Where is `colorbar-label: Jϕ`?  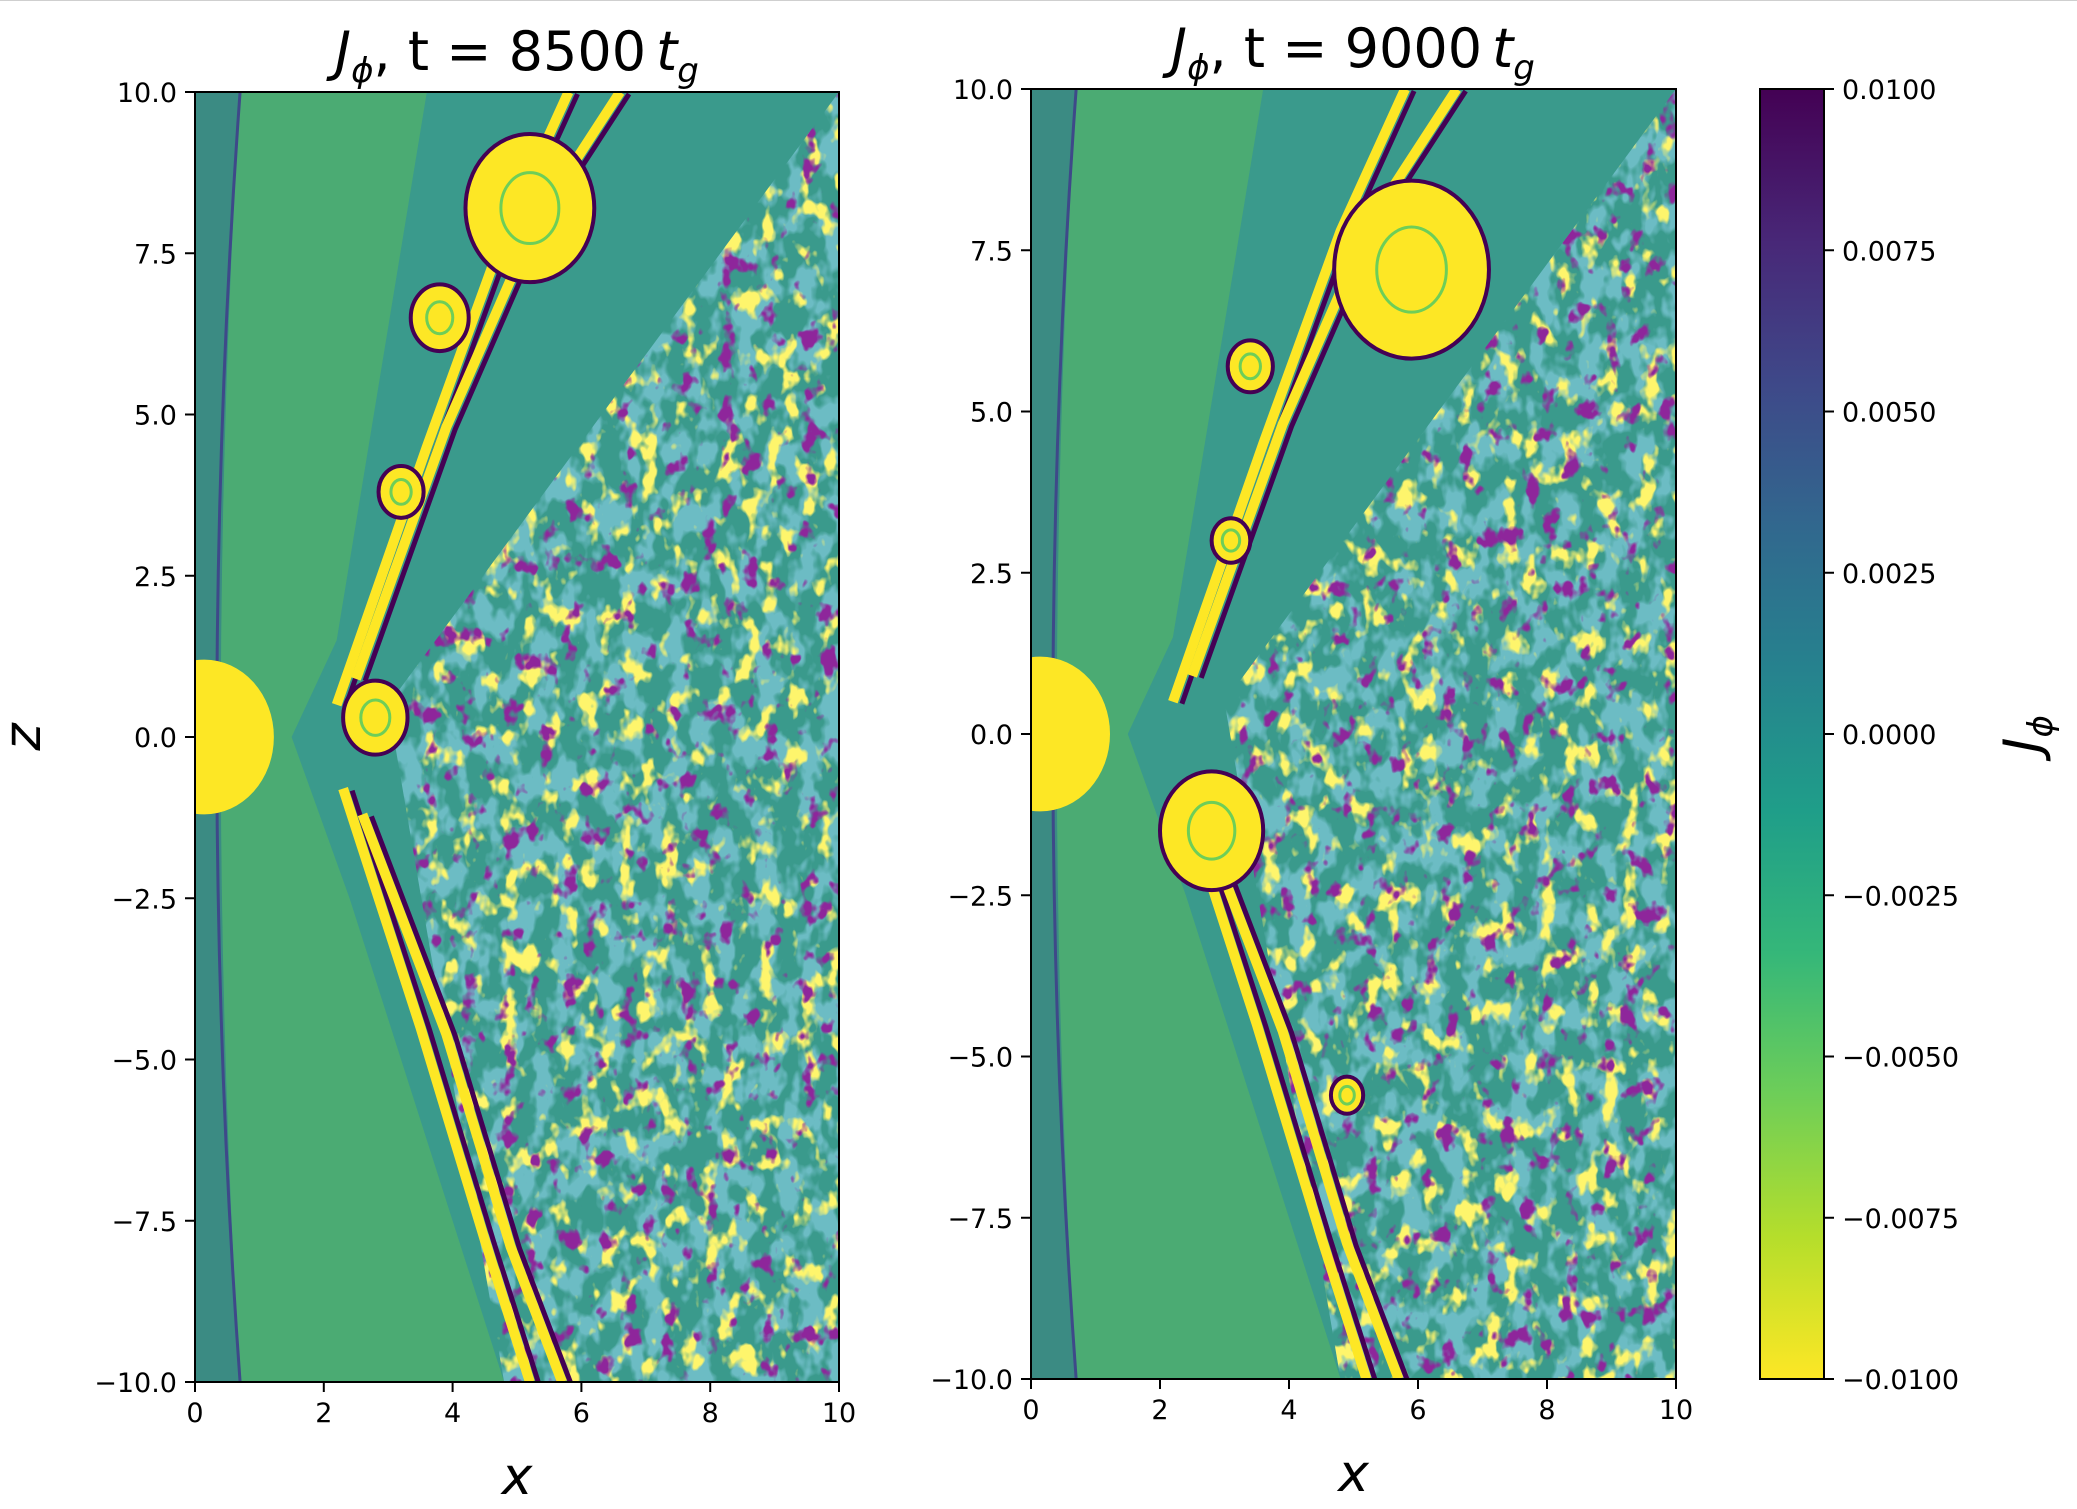
colorbar-label: Jϕ is located at coordinates (2027, 738).